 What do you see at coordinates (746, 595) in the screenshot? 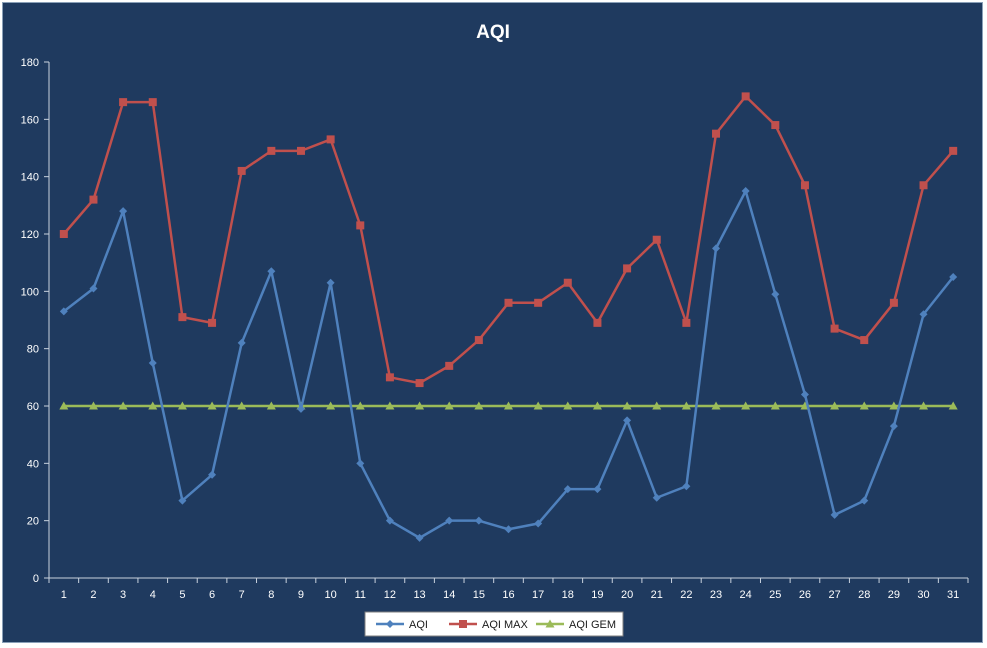
I see `x-tick-label: 24` at bounding box center [746, 595].